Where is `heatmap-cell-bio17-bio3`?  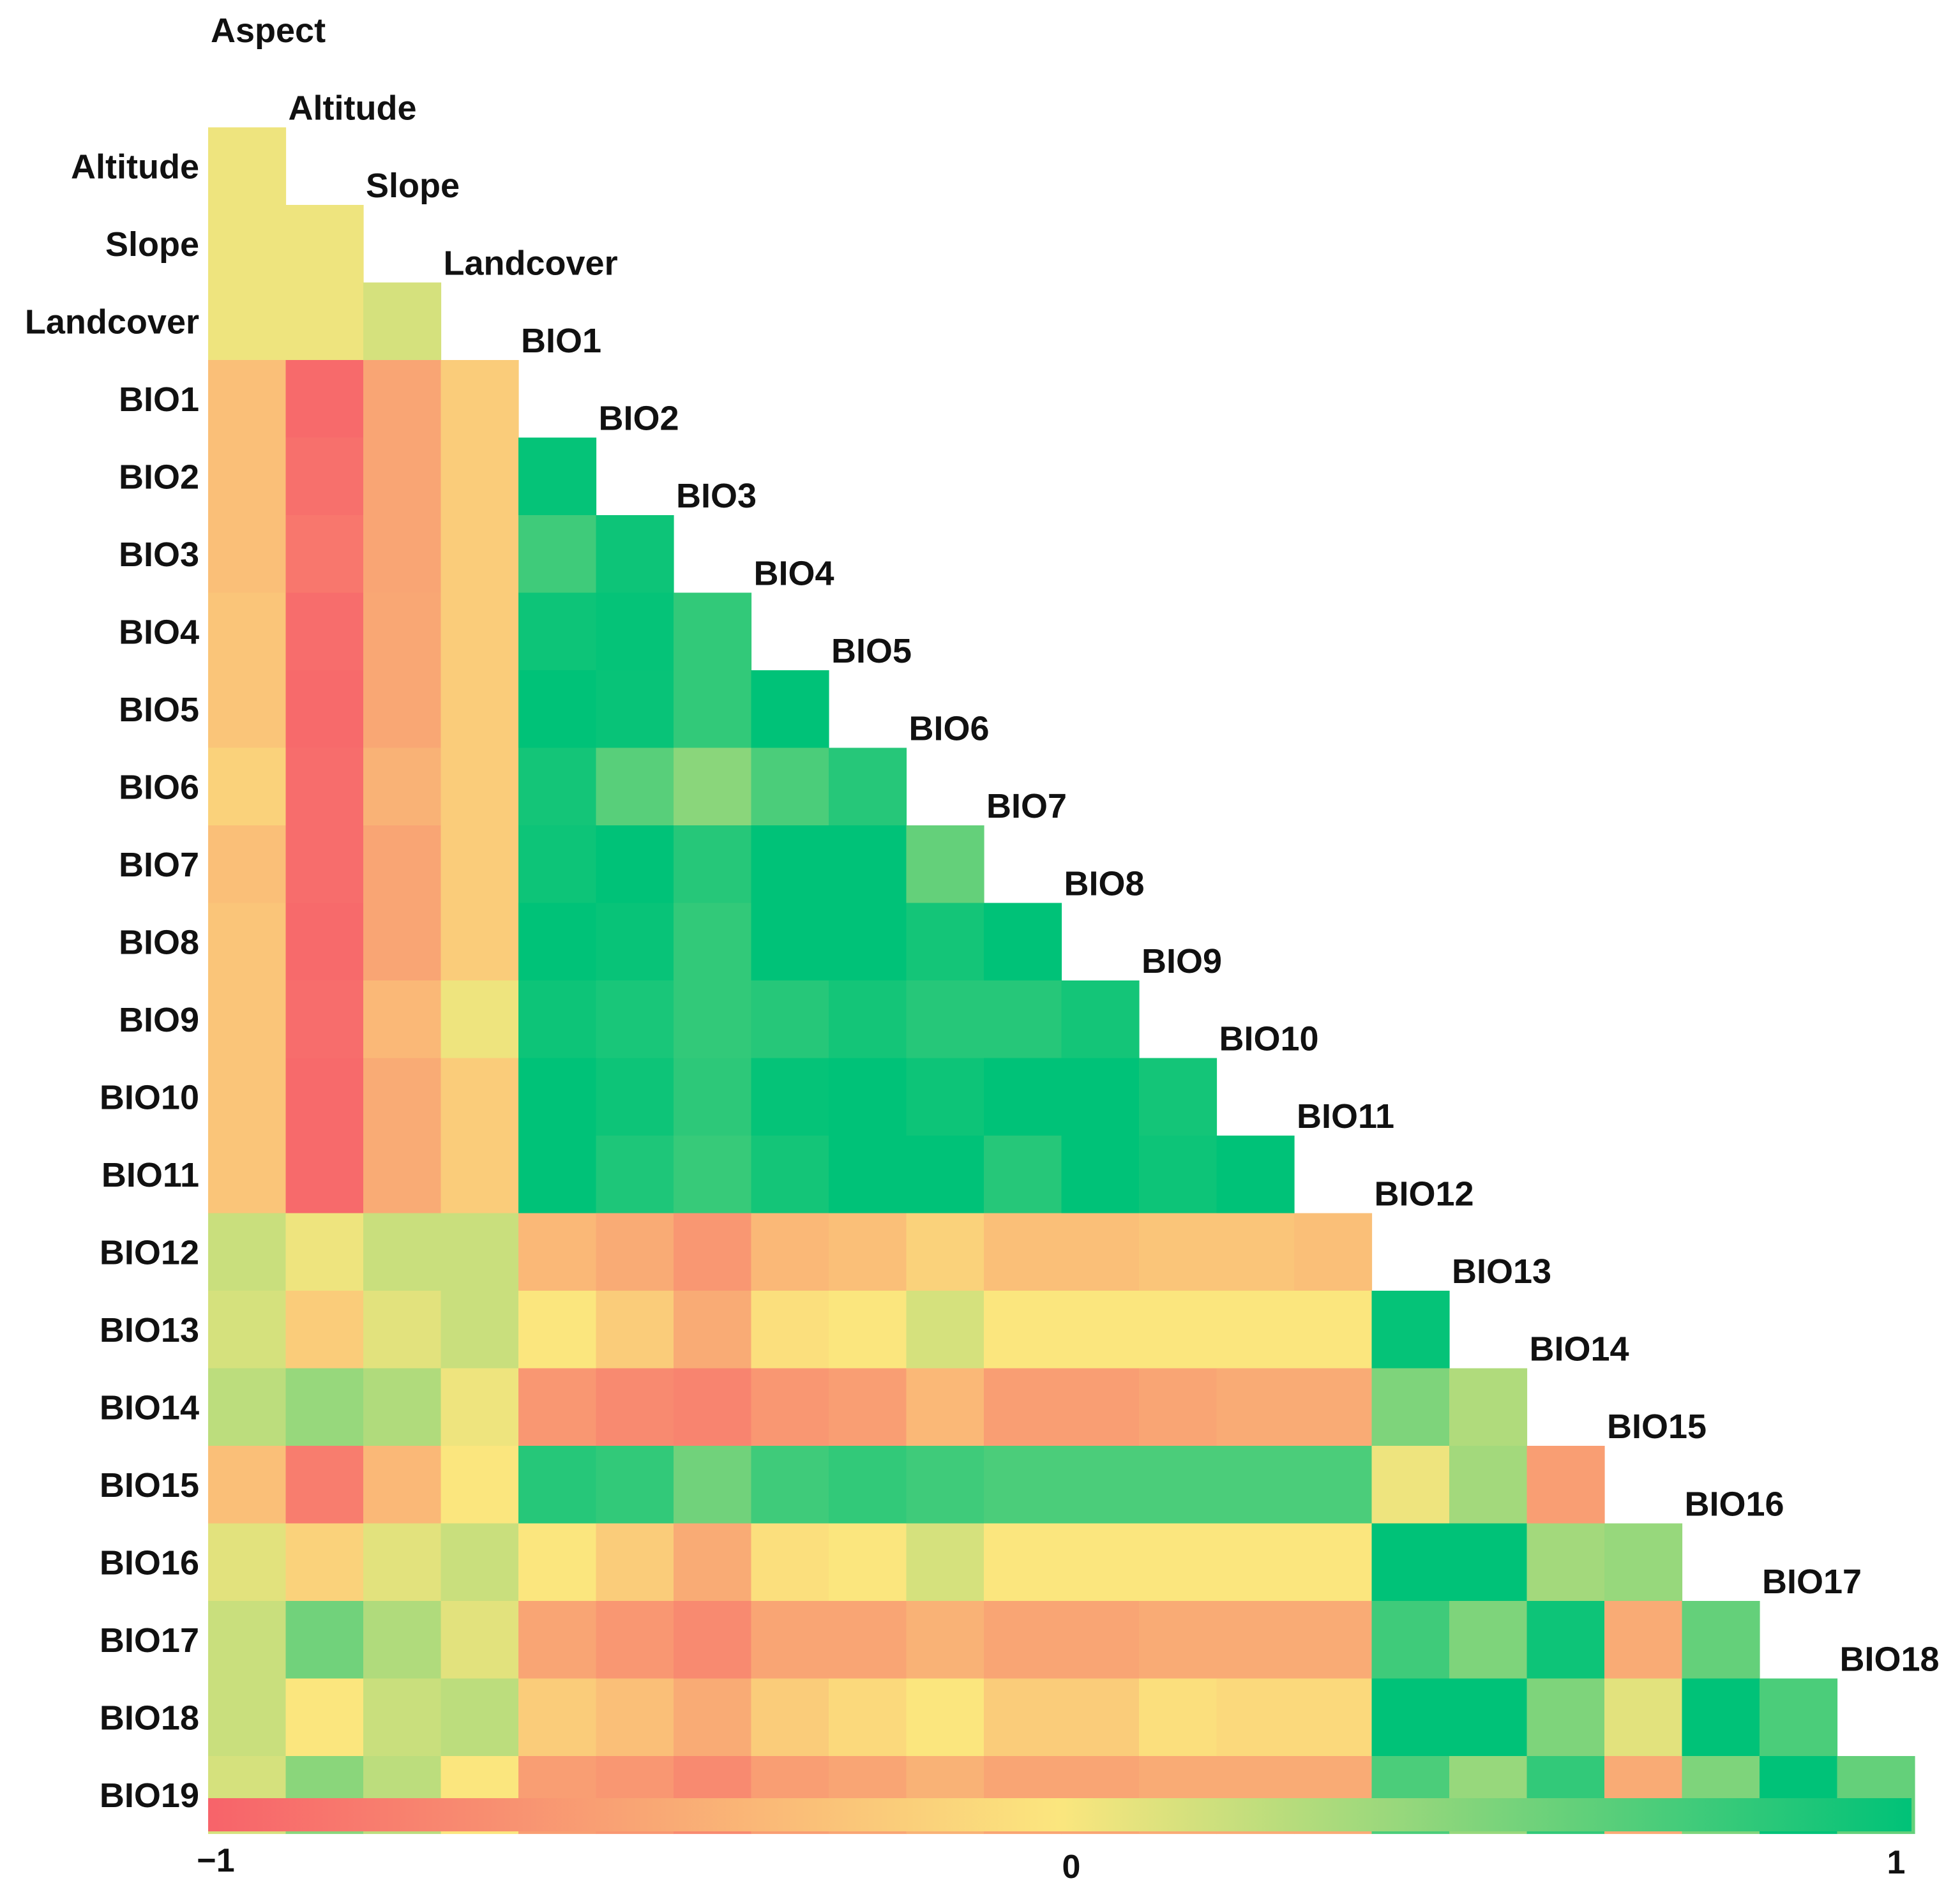 heatmap-cell-bio17-bio3 is located at coordinates (713, 1640).